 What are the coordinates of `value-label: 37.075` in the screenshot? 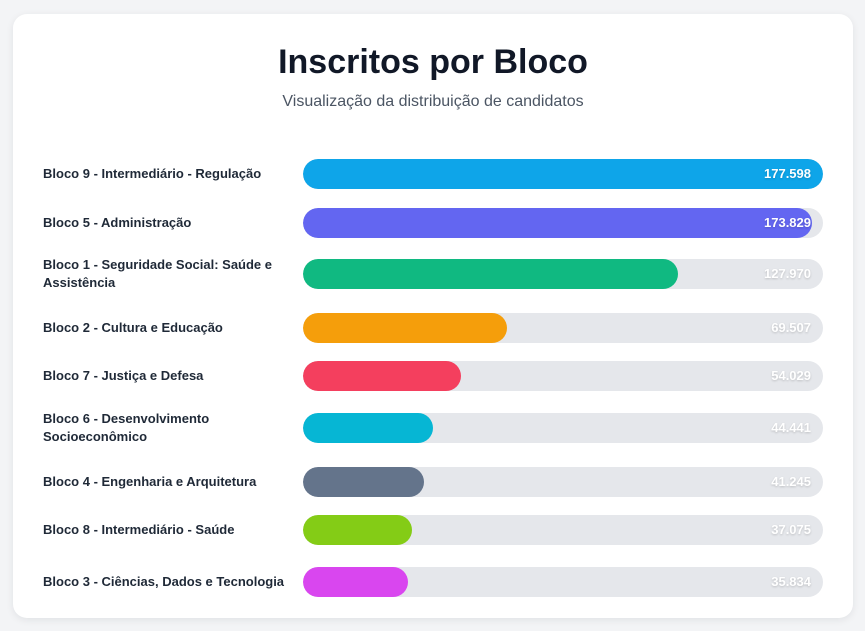 It's located at (791, 529).